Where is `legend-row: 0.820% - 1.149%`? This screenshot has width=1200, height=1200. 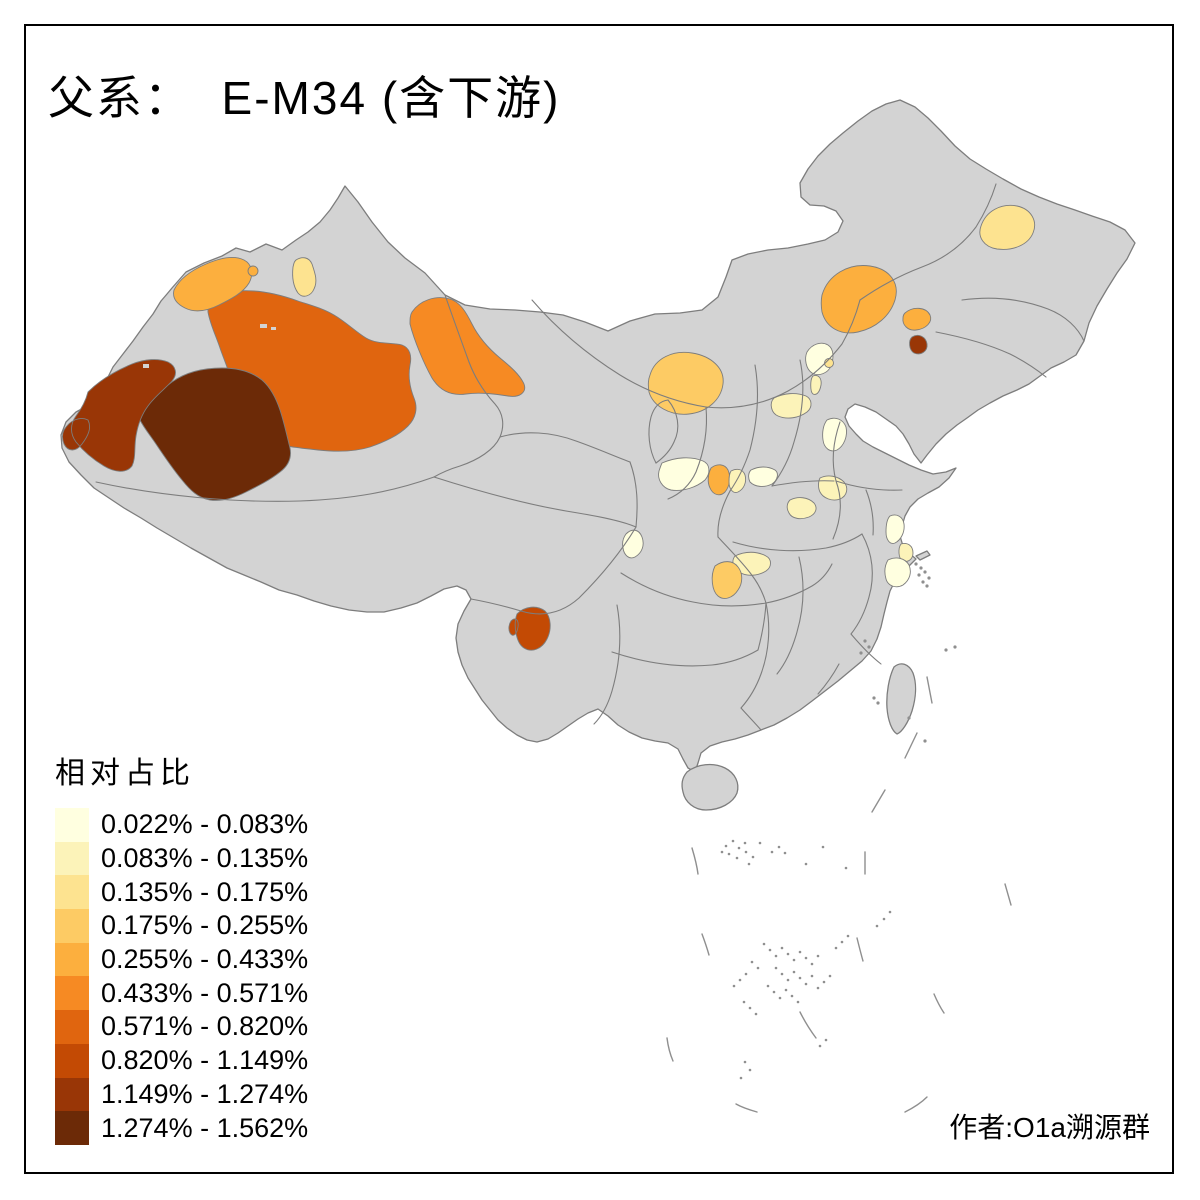
legend-row: 0.820% - 1.149% is located at coordinates (181, 1060).